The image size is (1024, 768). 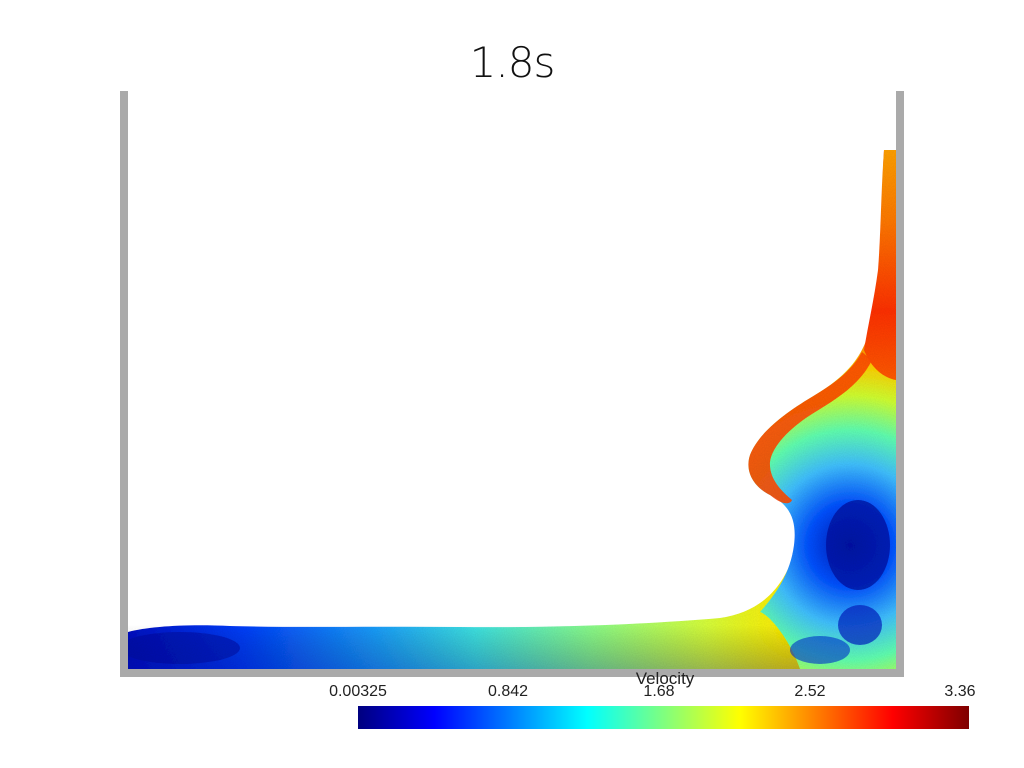 What do you see at coordinates (900, 384) in the screenshot?
I see `right-wall` at bounding box center [900, 384].